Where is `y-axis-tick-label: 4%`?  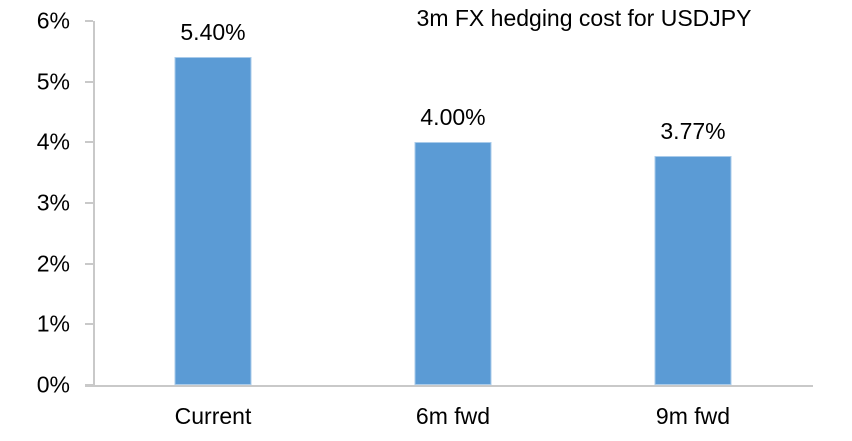
y-axis-tick-label: 4% is located at coordinates (53, 141).